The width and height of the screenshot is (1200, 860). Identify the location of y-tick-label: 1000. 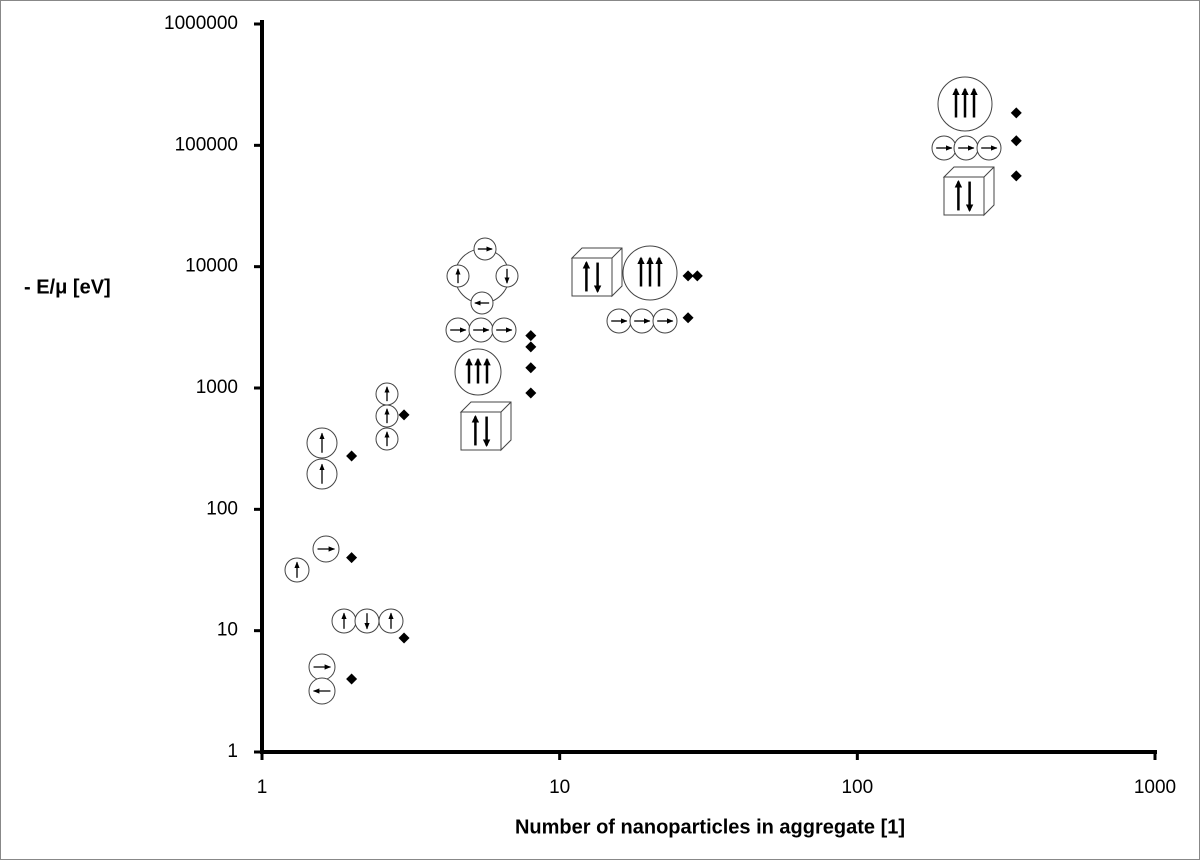
(217, 387).